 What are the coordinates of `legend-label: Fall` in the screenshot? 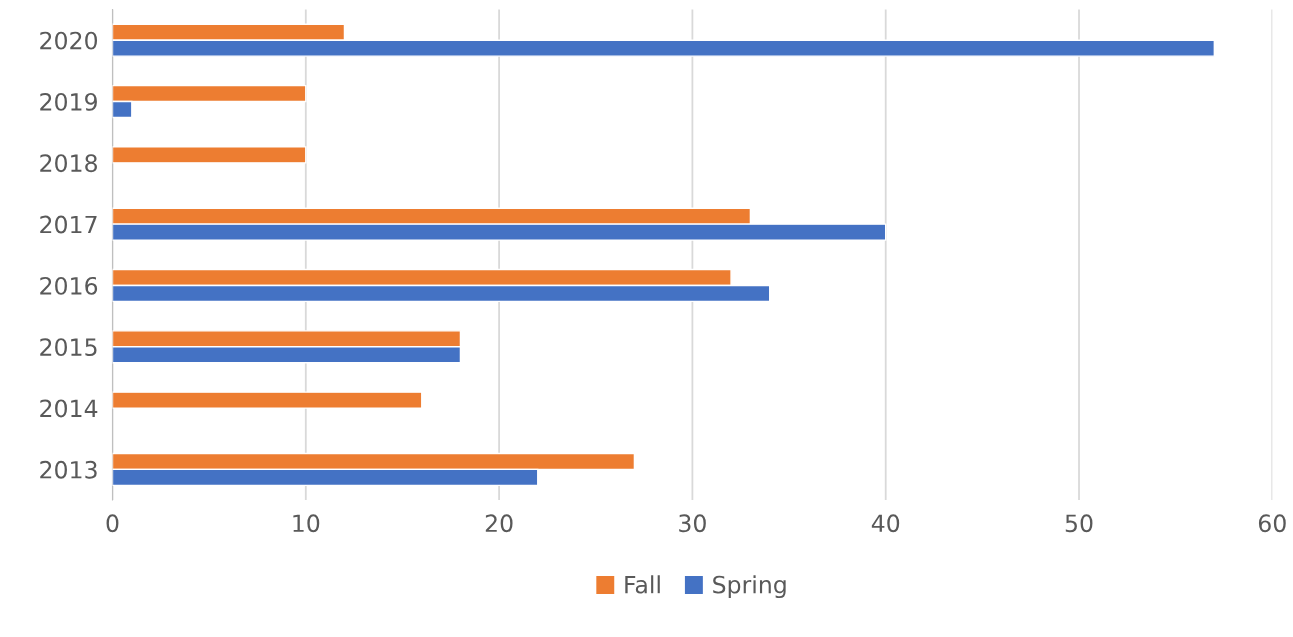 It's located at (642, 584).